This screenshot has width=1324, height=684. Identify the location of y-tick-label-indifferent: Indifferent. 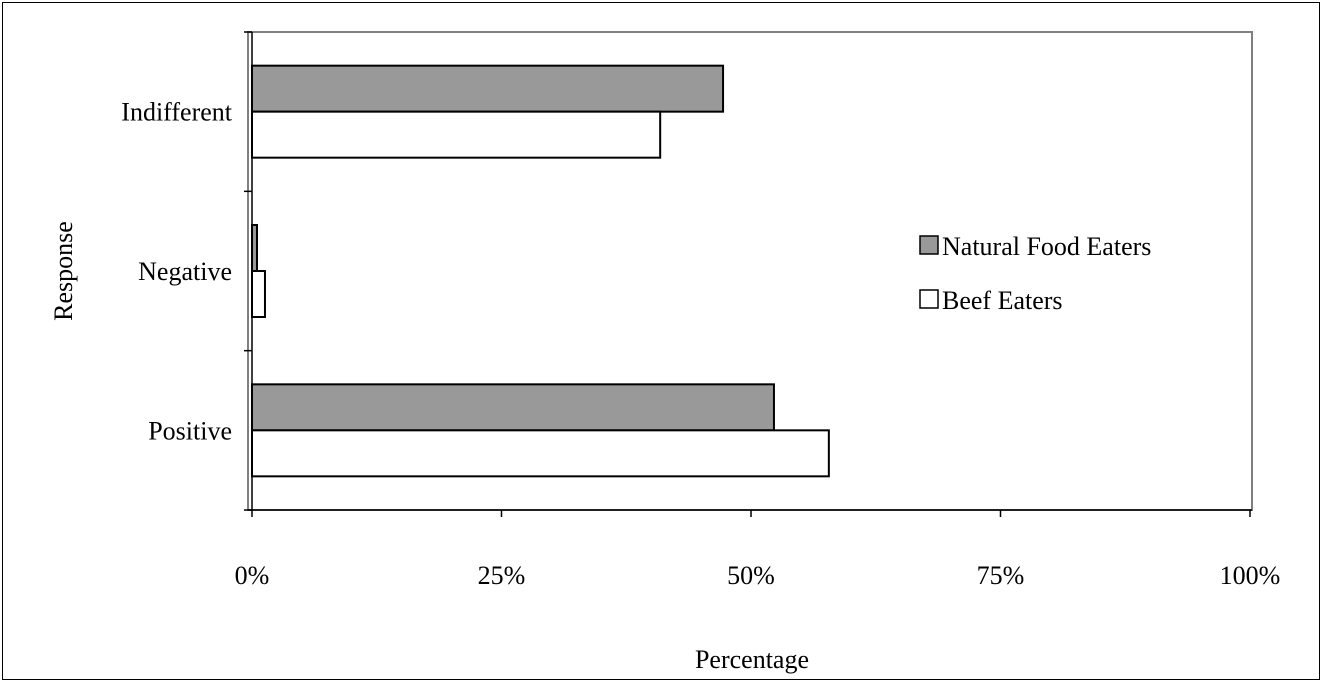
(176, 112).